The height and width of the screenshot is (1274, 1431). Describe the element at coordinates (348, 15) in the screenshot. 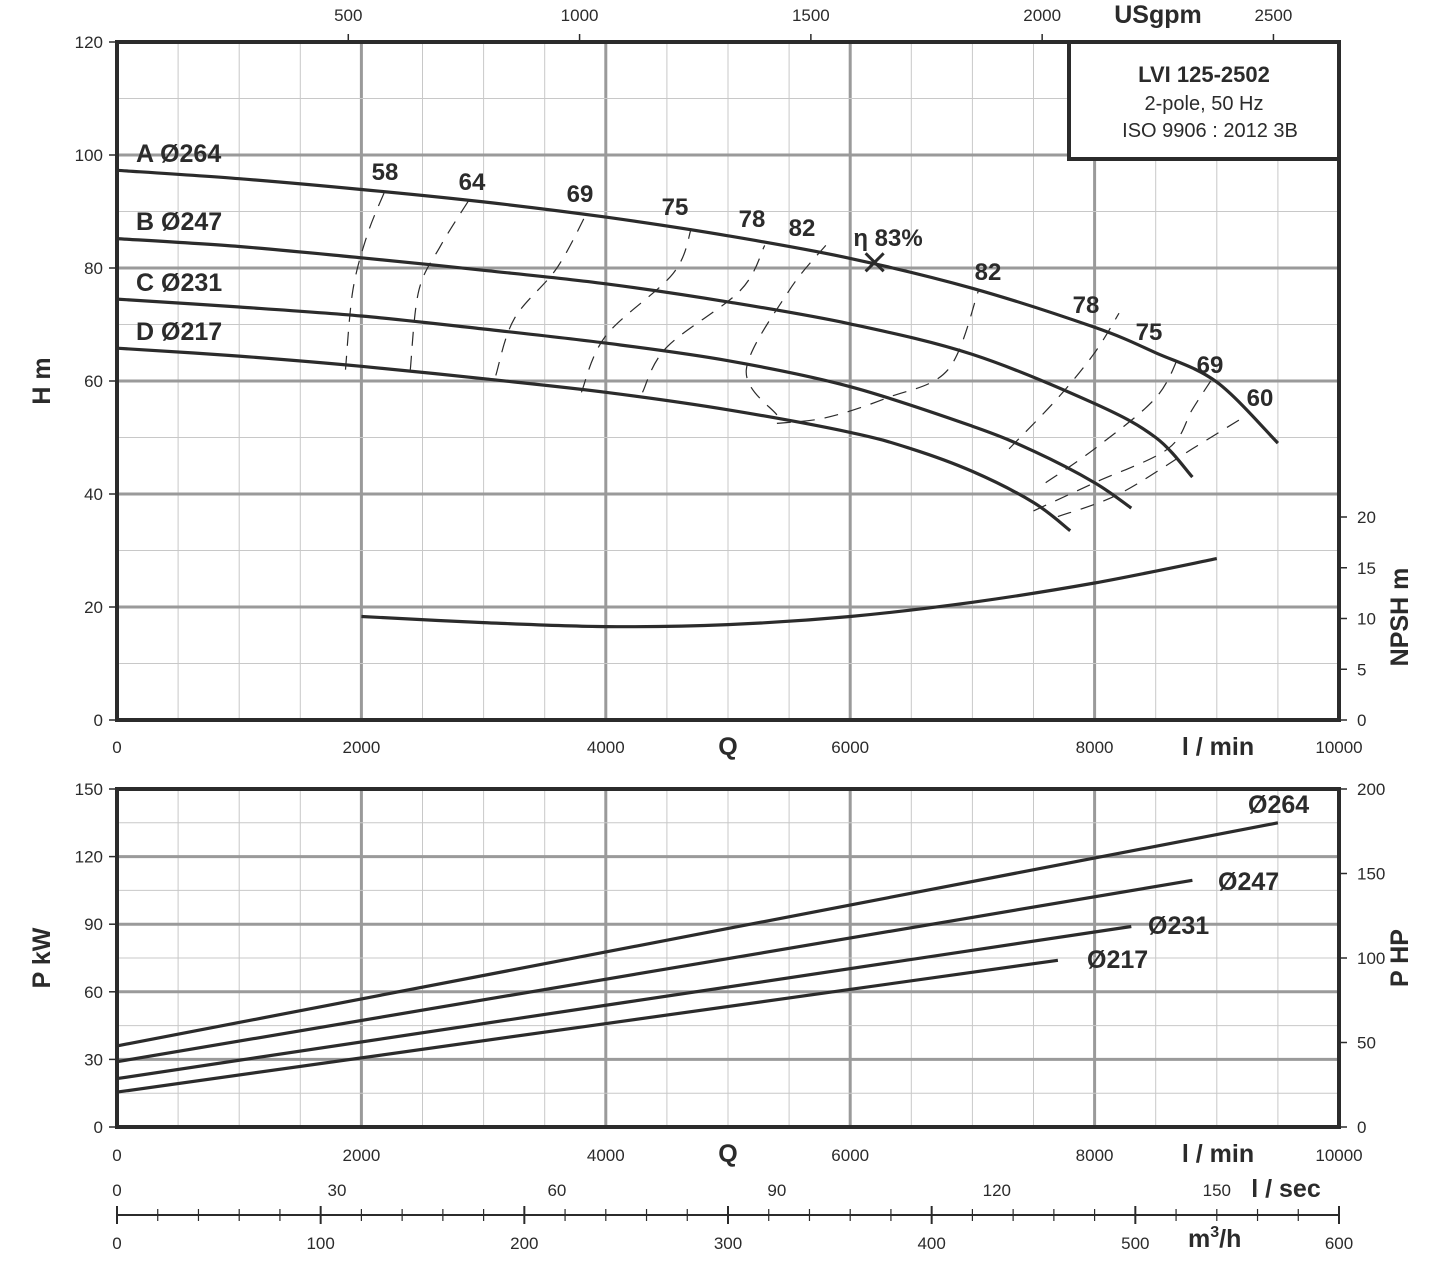

I see `usgpm-tick-label: 500` at that location.